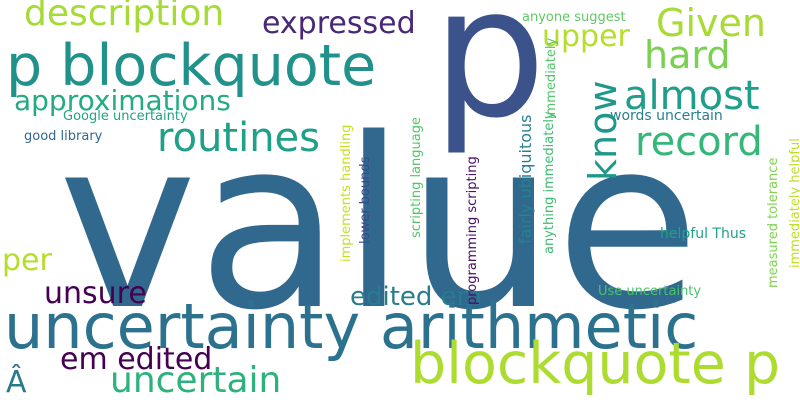 This screenshot has width=800, height=400. Describe the element at coordinates (191, 66) in the screenshot. I see `word-p-blockquote: p blockquote` at that location.